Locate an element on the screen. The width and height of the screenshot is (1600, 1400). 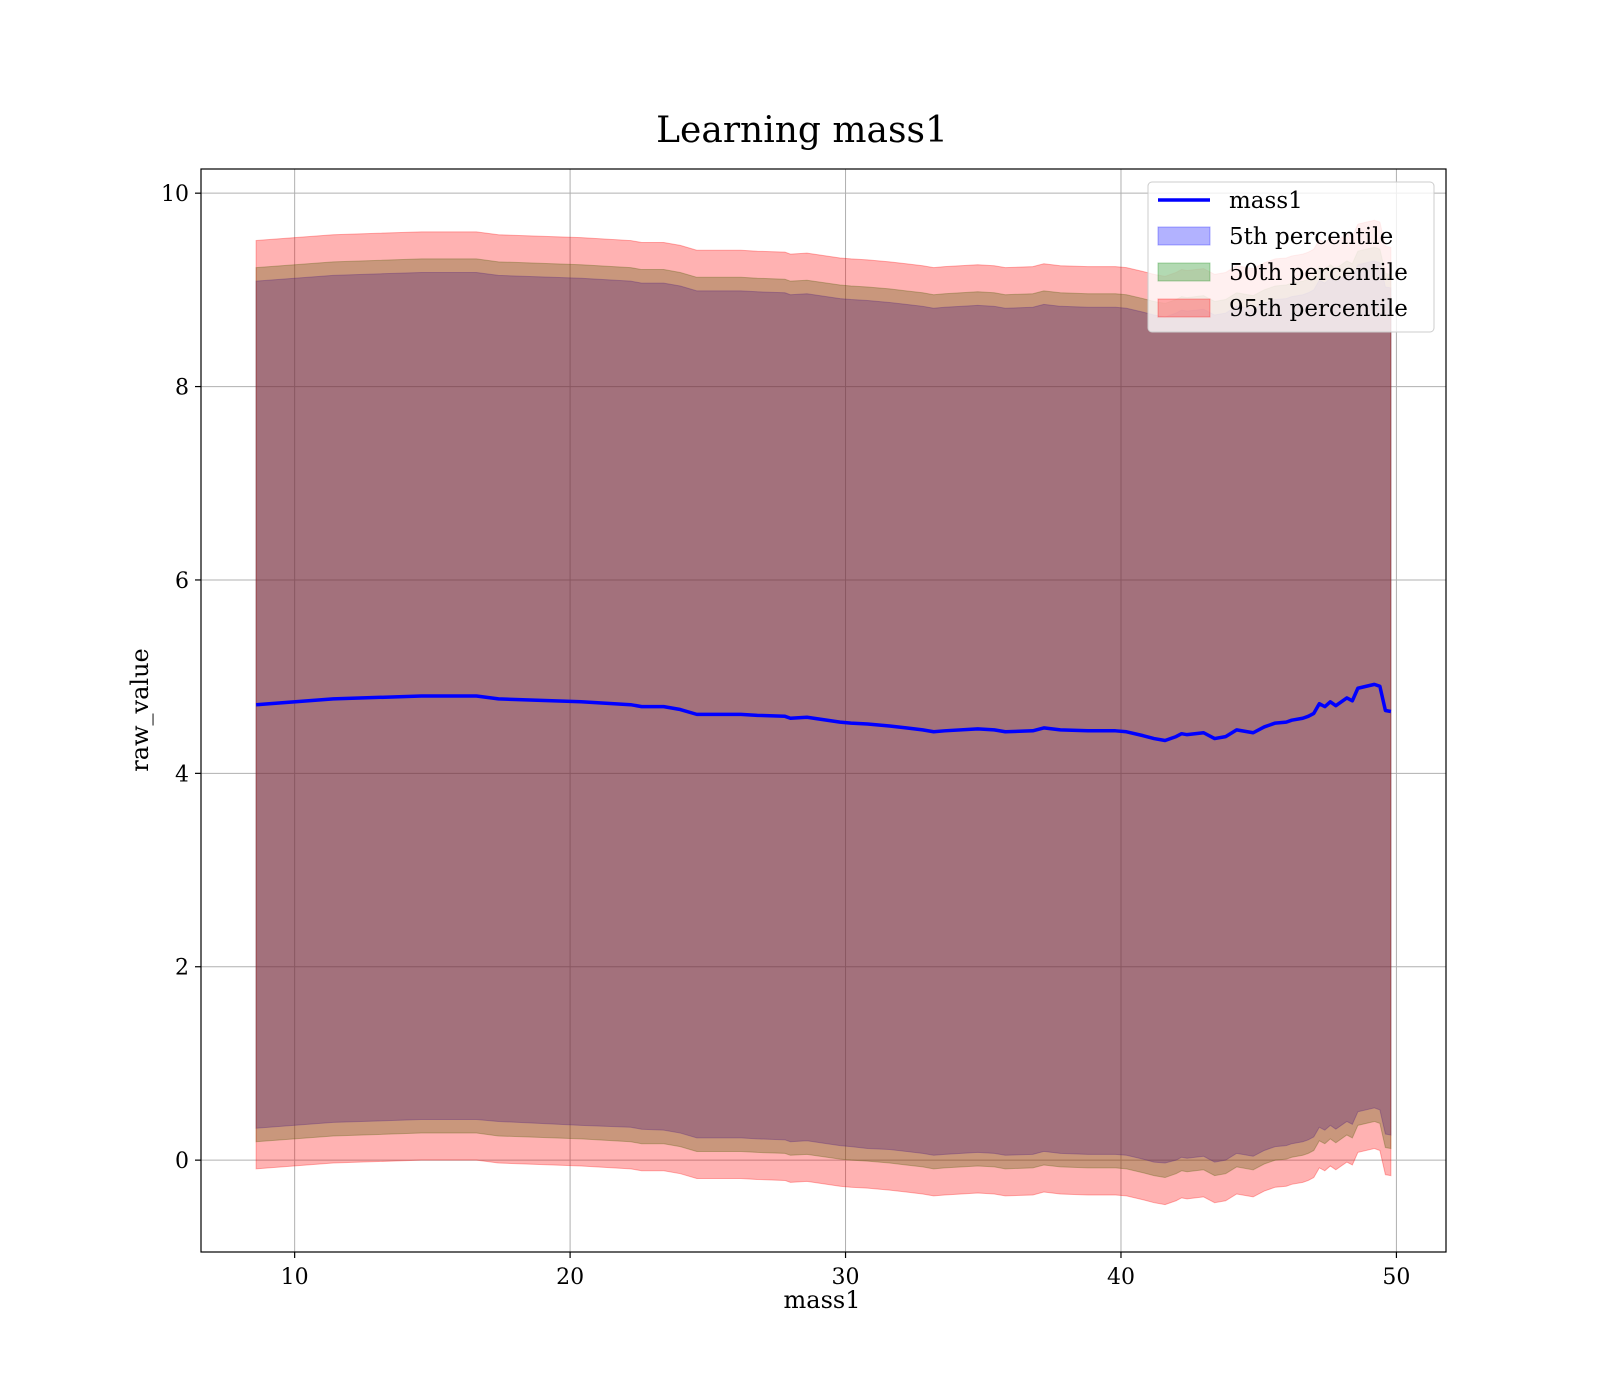
y-tick-label: 4 is located at coordinates (182, 774).